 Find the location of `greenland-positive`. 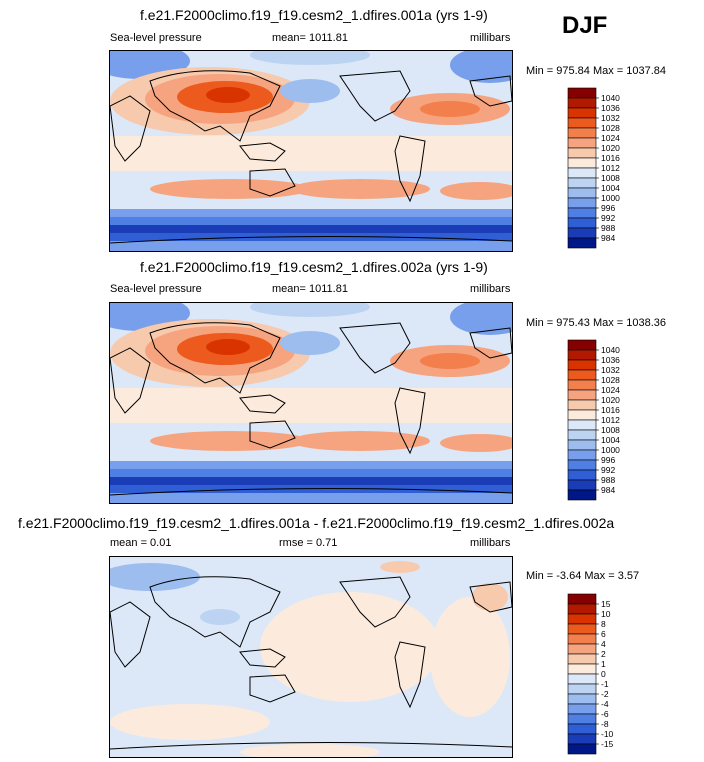

greenland-positive is located at coordinates (400, 567).